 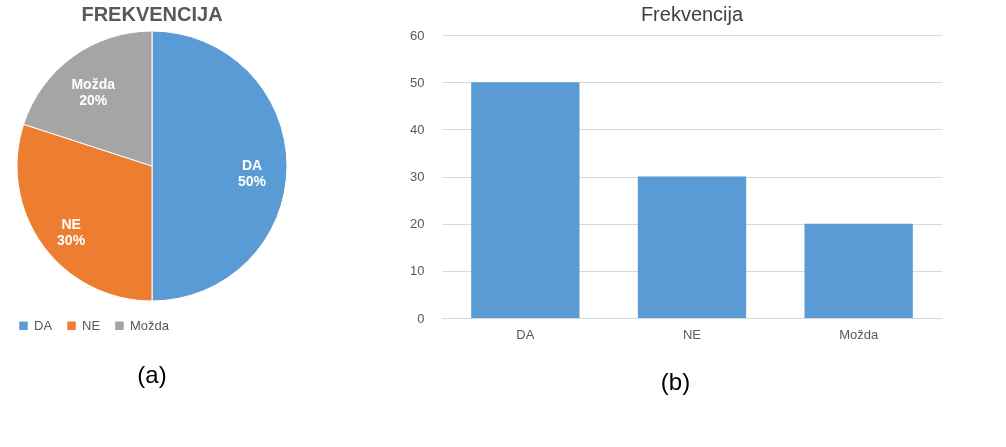 I want to click on y-tick-label: 50, so click(x=417, y=82).